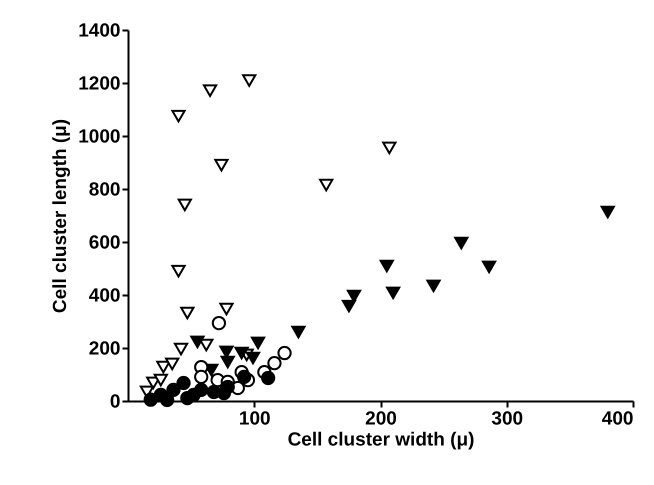  Describe the element at coordinates (507, 419) in the screenshot. I see `x-tick-label: 300` at that location.